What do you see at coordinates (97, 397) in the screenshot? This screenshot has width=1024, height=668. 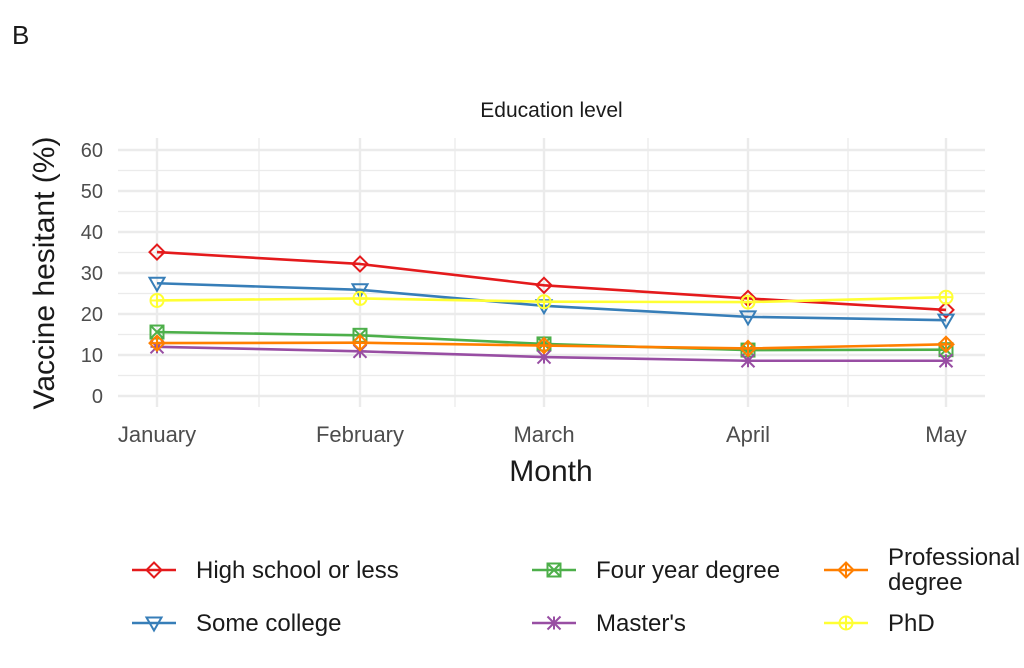 I see `y-tick-label: 0` at bounding box center [97, 397].